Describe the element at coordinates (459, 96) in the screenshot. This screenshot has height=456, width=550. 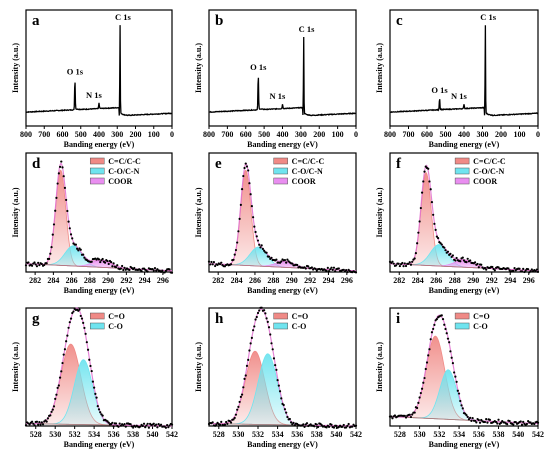
I see `peak-label: N 1s` at that location.